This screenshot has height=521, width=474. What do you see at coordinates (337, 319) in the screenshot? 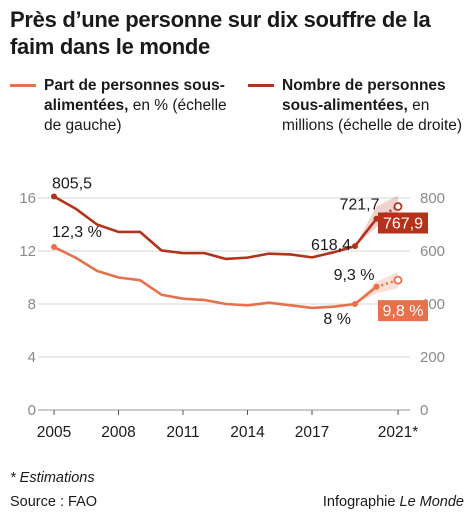
I see `series-share-label: 8 %` at bounding box center [337, 319].